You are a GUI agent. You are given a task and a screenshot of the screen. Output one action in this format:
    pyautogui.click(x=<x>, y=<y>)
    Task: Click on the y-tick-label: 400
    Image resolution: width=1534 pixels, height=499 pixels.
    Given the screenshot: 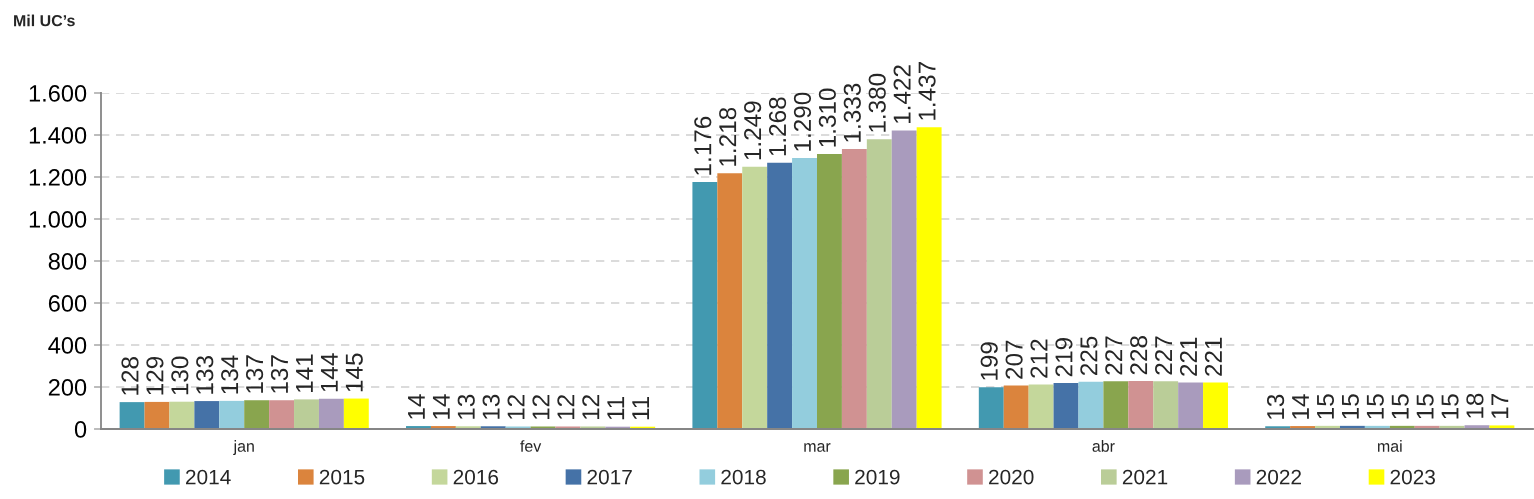 What is the action you would take?
    pyautogui.click(x=67, y=345)
    